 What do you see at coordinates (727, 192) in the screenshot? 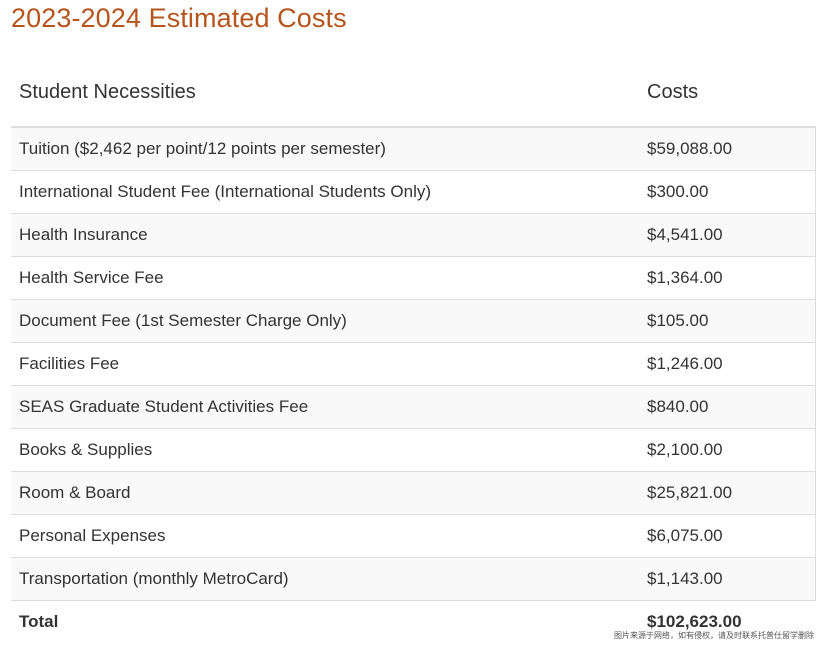
I see `row-cost-value: $300.00` at bounding box center [727, 192].